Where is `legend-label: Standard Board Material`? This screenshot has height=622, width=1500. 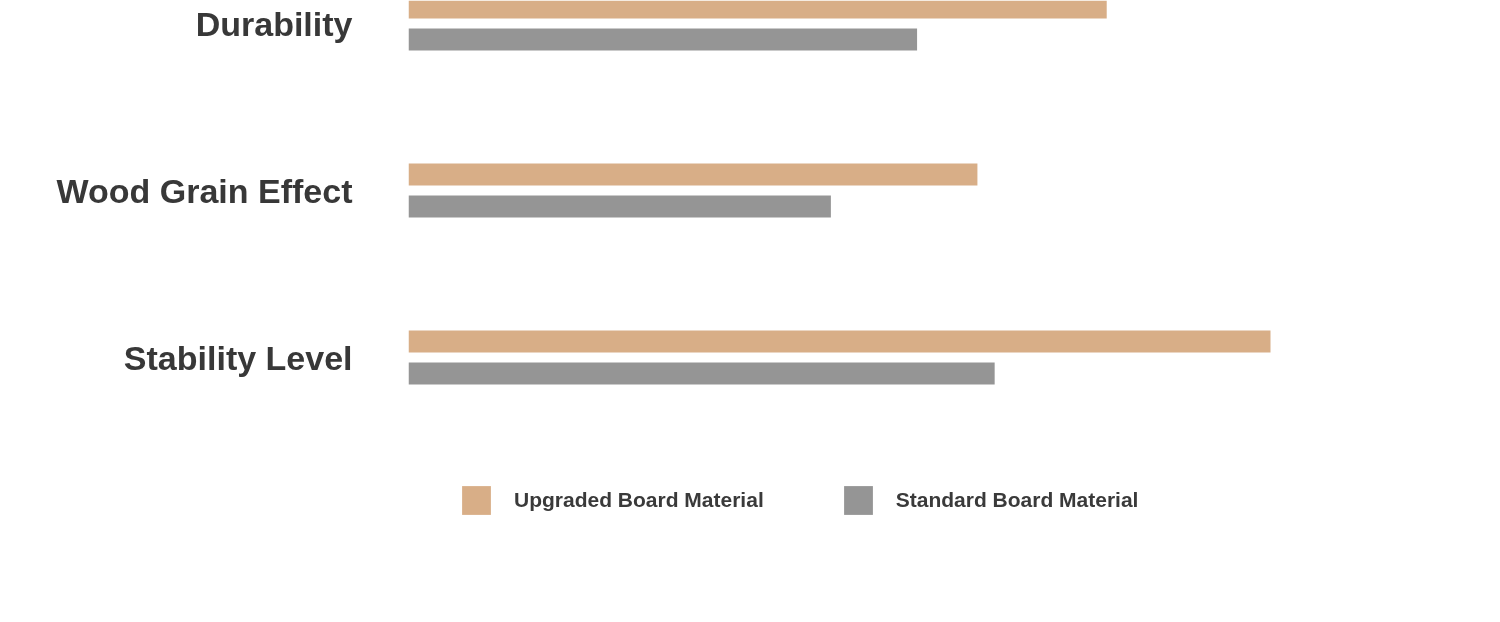
legend-label: Standard Board Material is located at coordinates (1017, 500).